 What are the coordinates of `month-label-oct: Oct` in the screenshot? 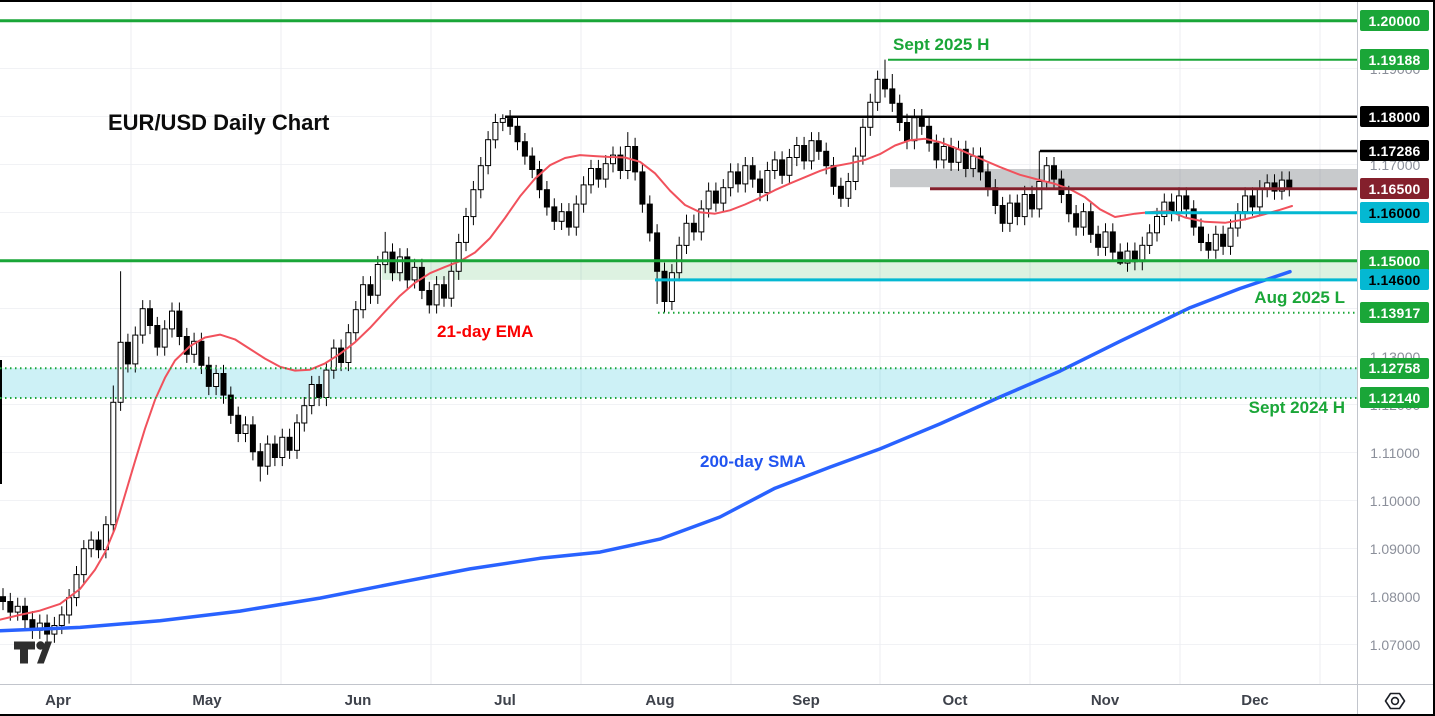 It's located at (955, 700).